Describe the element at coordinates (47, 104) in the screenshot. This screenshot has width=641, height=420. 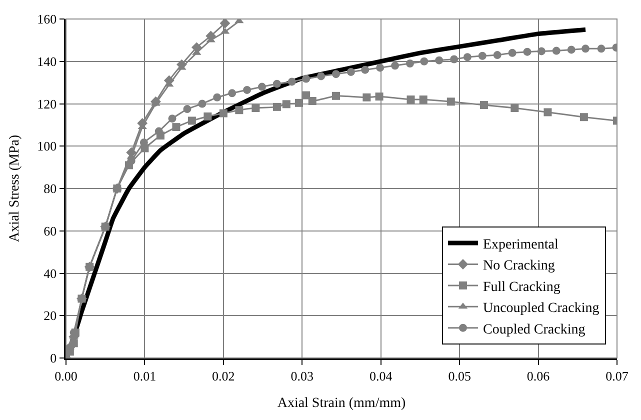
I see `y-tick-label: 120` at that location.